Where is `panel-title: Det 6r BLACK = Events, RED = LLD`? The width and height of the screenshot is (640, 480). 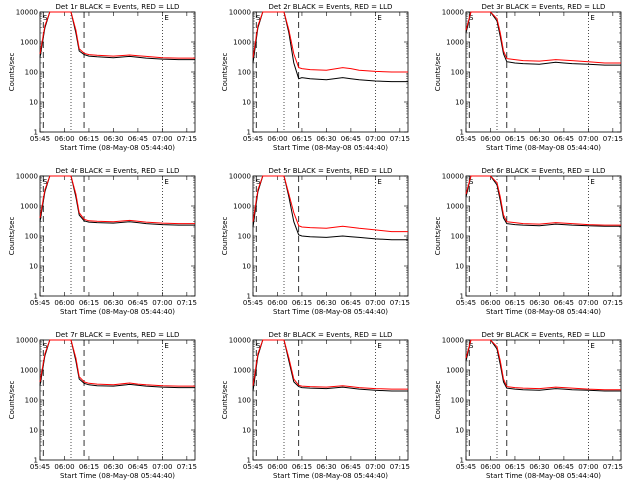
panel-title: Det 6r BLACK = Events, RED = LLD is located at coordinates (544, 171).